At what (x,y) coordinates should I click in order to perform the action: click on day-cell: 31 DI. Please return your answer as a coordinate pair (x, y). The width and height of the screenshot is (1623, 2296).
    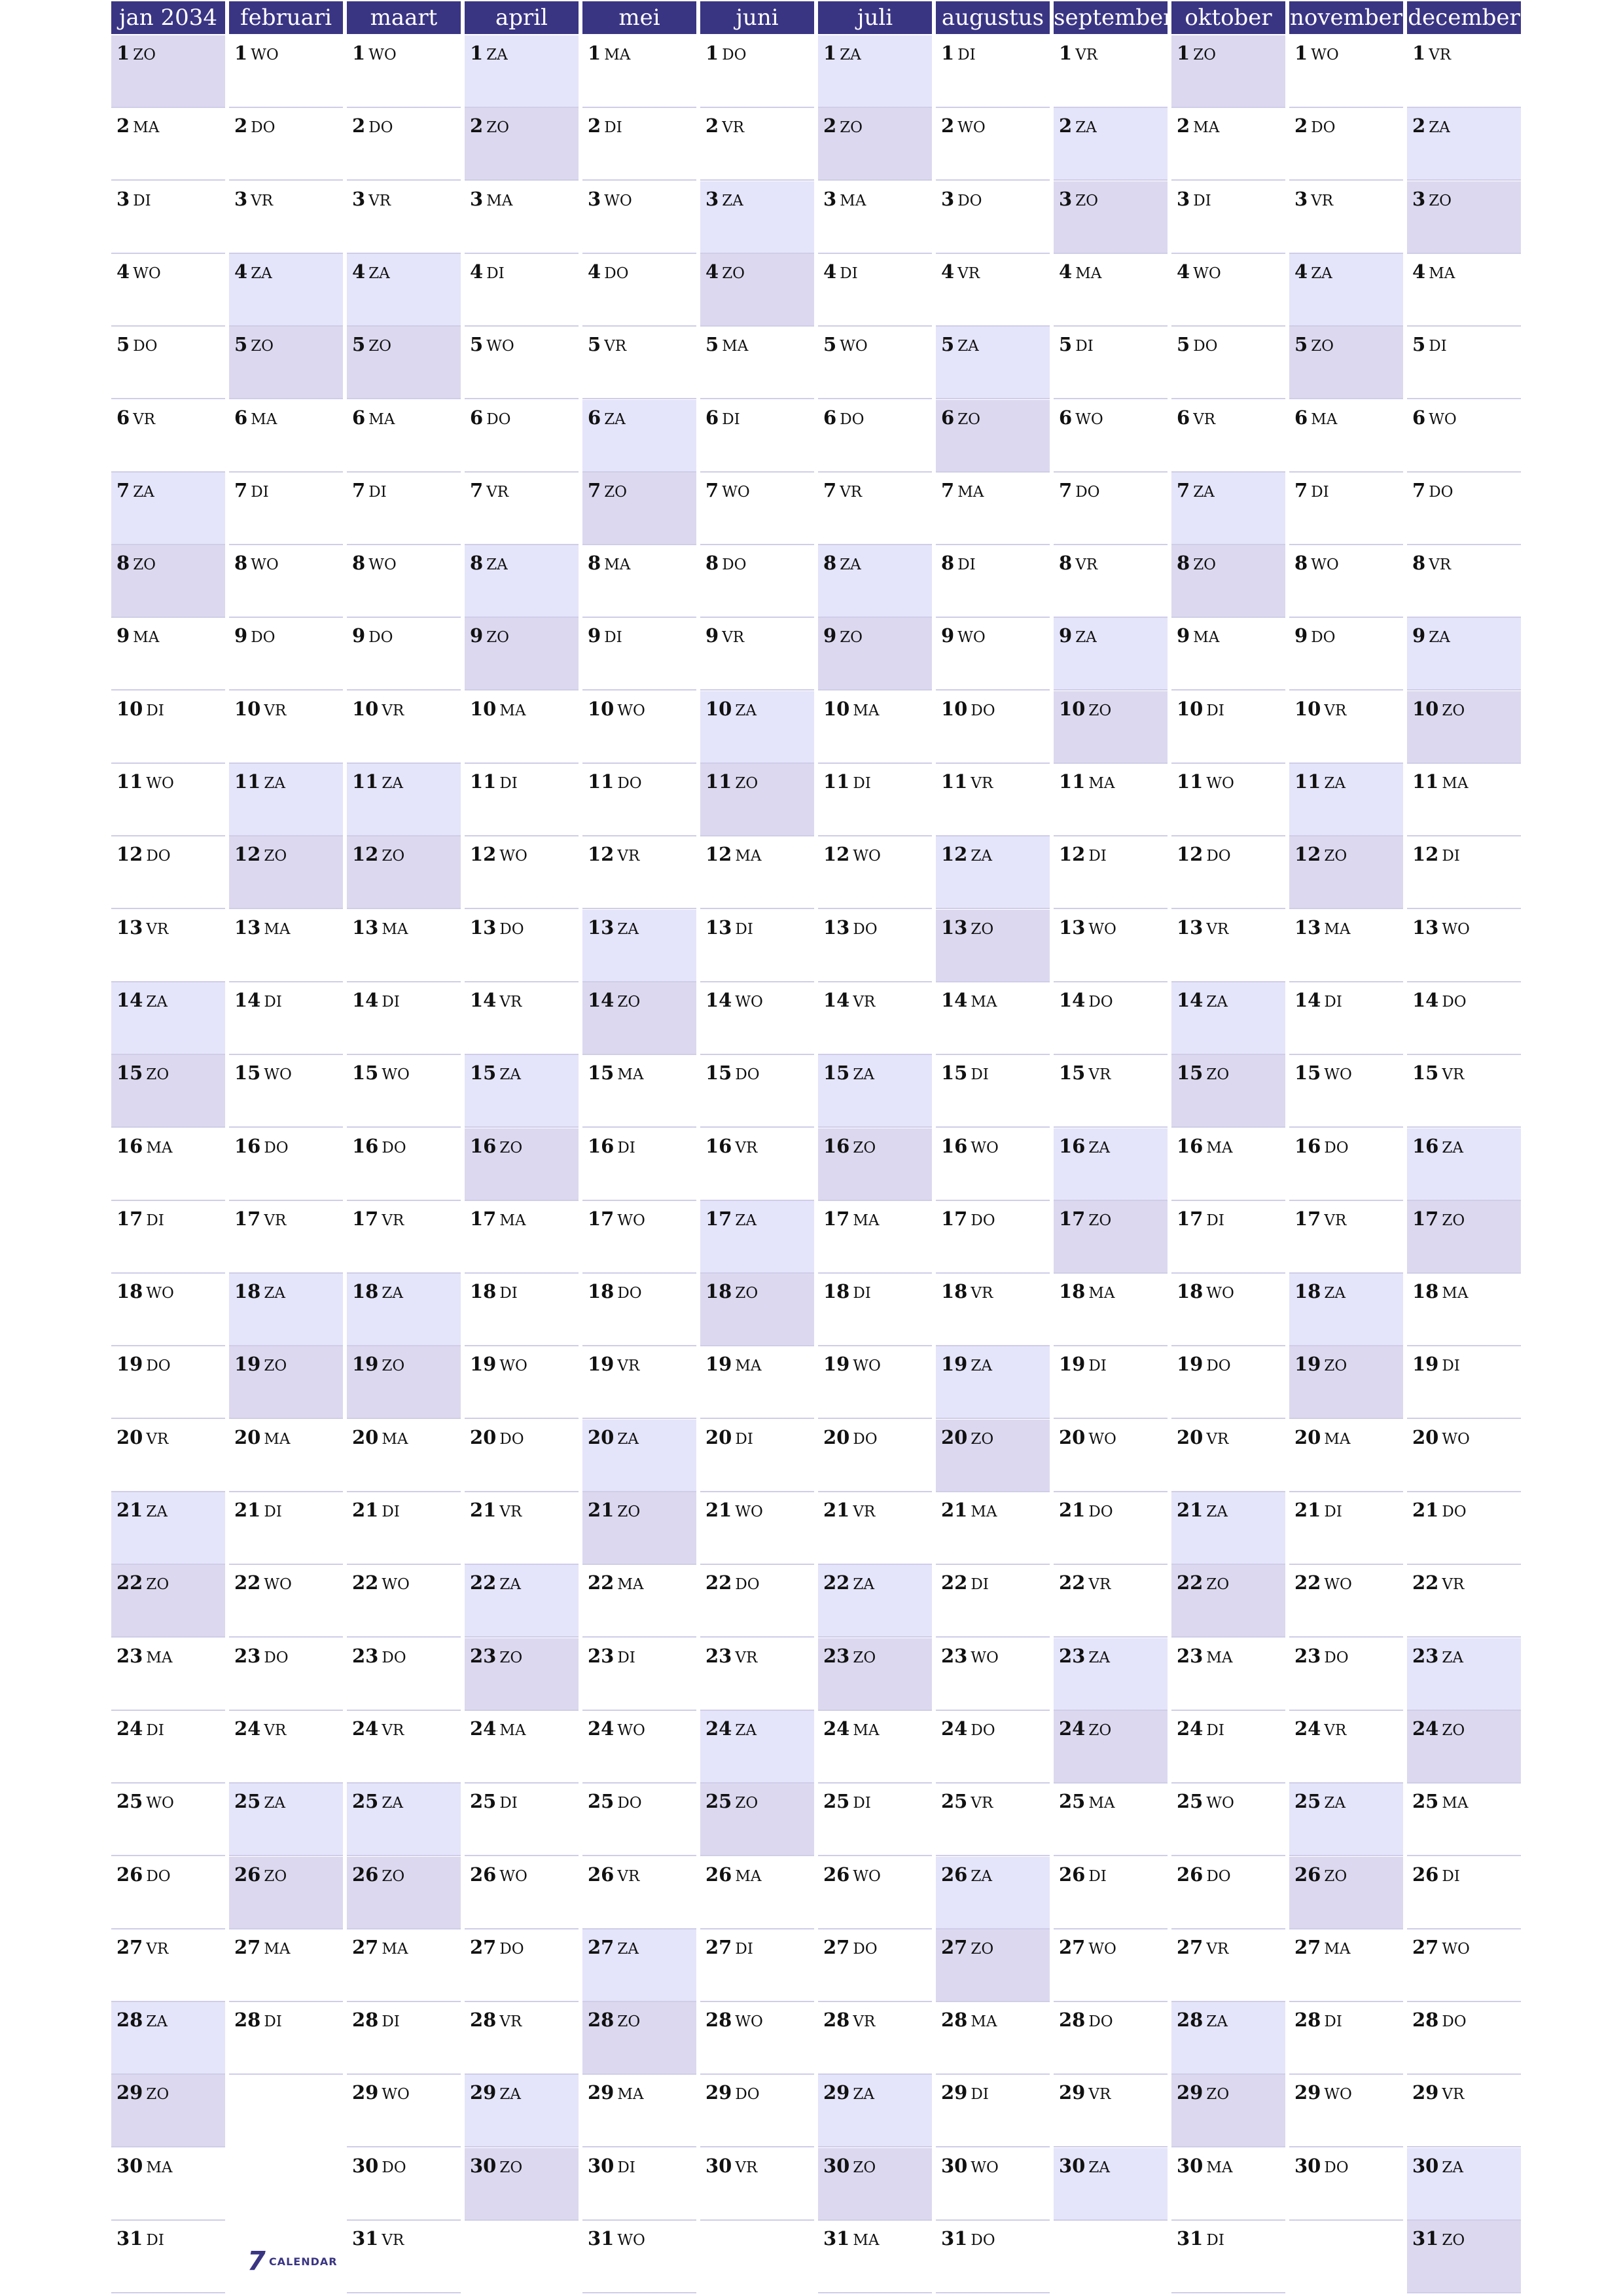
    Looking at the image, I should click on (168, 2257).